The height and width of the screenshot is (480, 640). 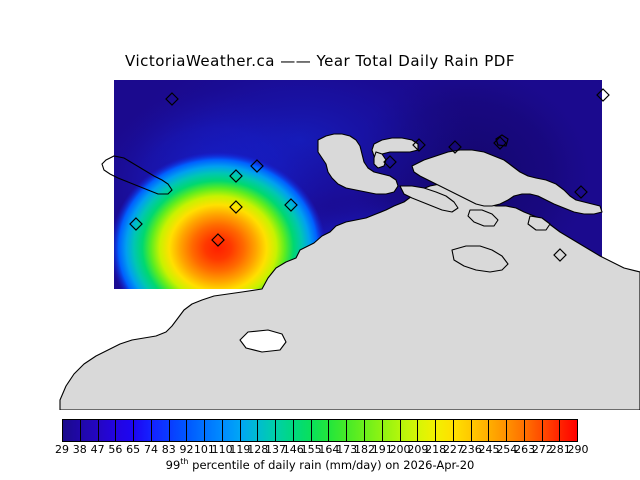 I want to click on island-central, so click(x=358, y=164).